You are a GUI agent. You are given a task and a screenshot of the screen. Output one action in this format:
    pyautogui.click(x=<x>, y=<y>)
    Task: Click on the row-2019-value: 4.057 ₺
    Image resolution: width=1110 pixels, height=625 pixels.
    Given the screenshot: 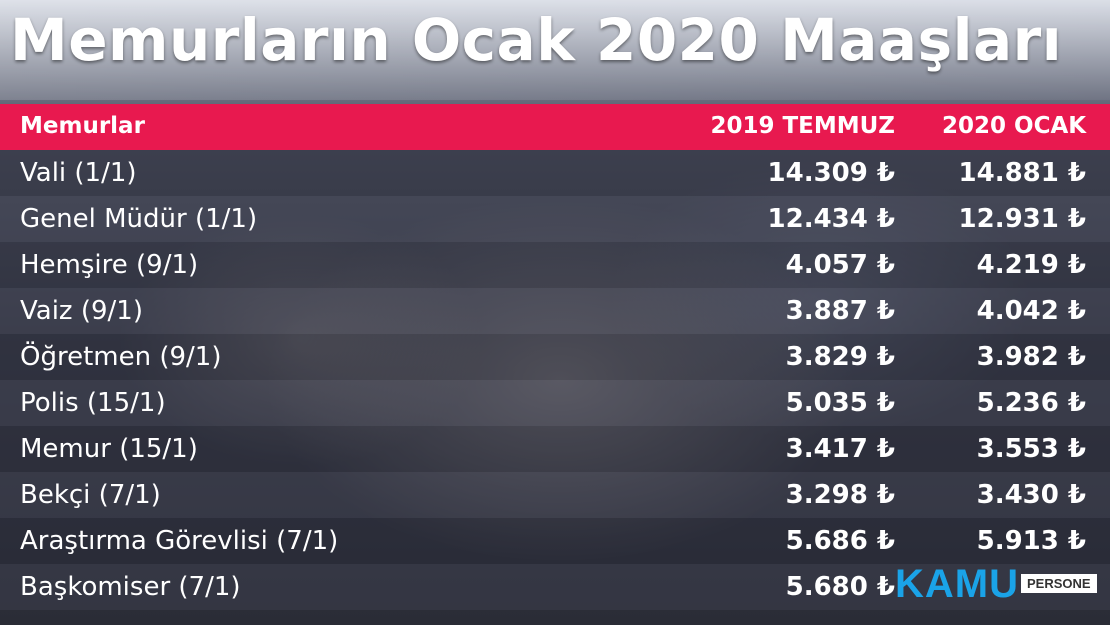 What is the action you would take?
    pyautogui.click(x=840, y=265)
    